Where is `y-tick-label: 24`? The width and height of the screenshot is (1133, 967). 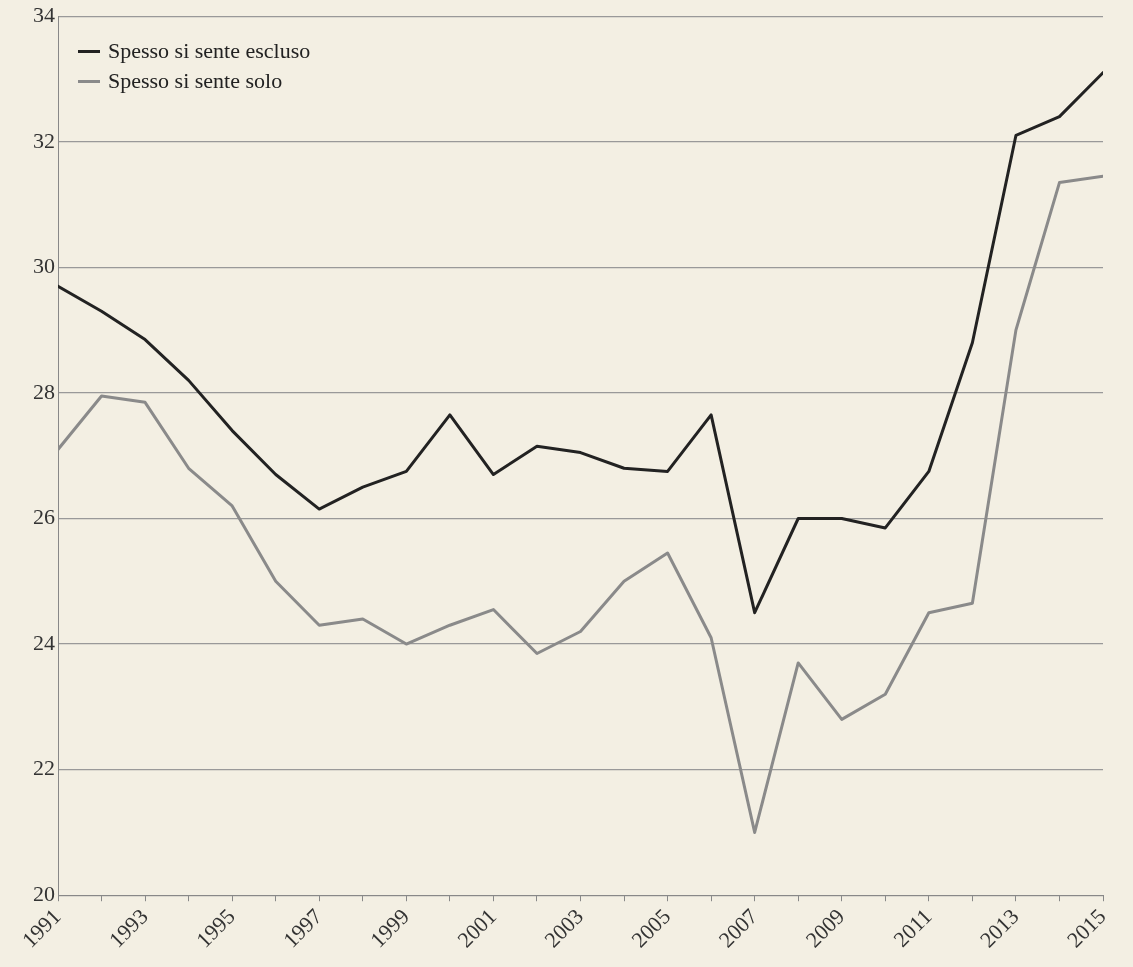
y-tick-label: 24 is located at coordinates (44, 642).